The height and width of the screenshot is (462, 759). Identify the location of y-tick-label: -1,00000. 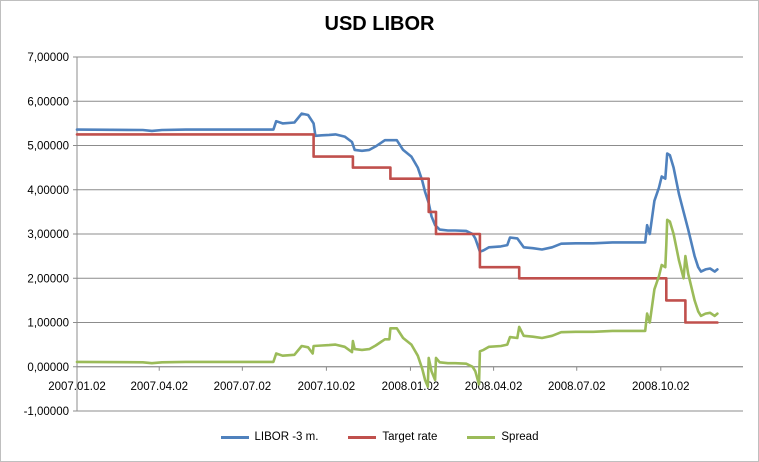
(46, 412).